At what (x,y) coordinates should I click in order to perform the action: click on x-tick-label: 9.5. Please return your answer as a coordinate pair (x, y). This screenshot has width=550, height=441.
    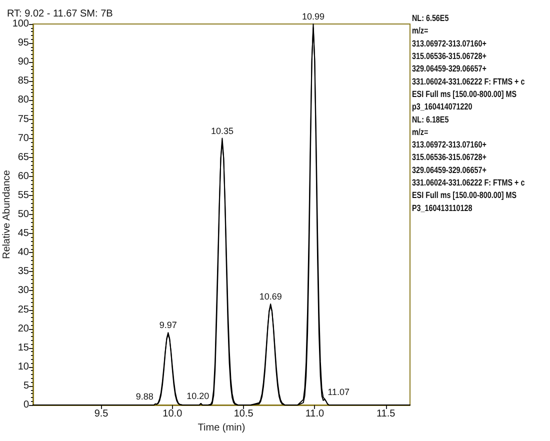
    Looking at the image, I should click on (101, 414).